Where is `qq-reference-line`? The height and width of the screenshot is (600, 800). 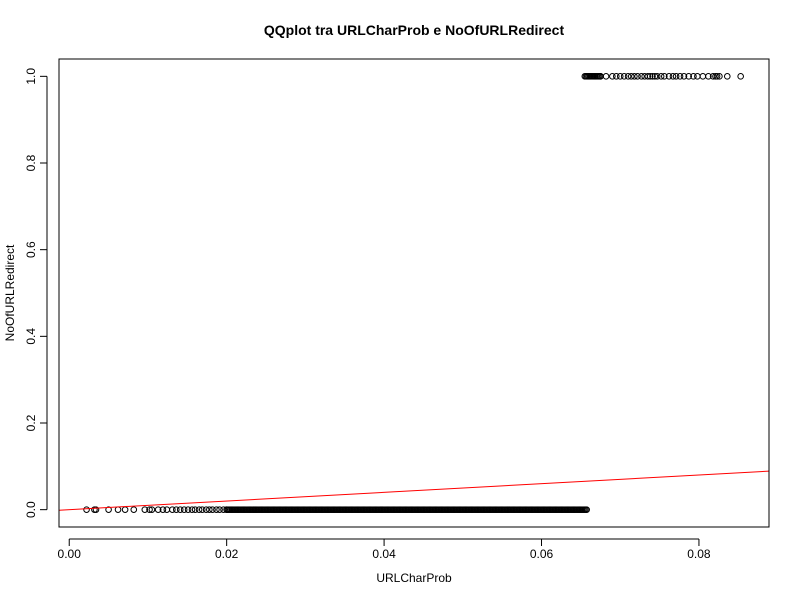
qq-reference-line is located at coordinates (414, 490).